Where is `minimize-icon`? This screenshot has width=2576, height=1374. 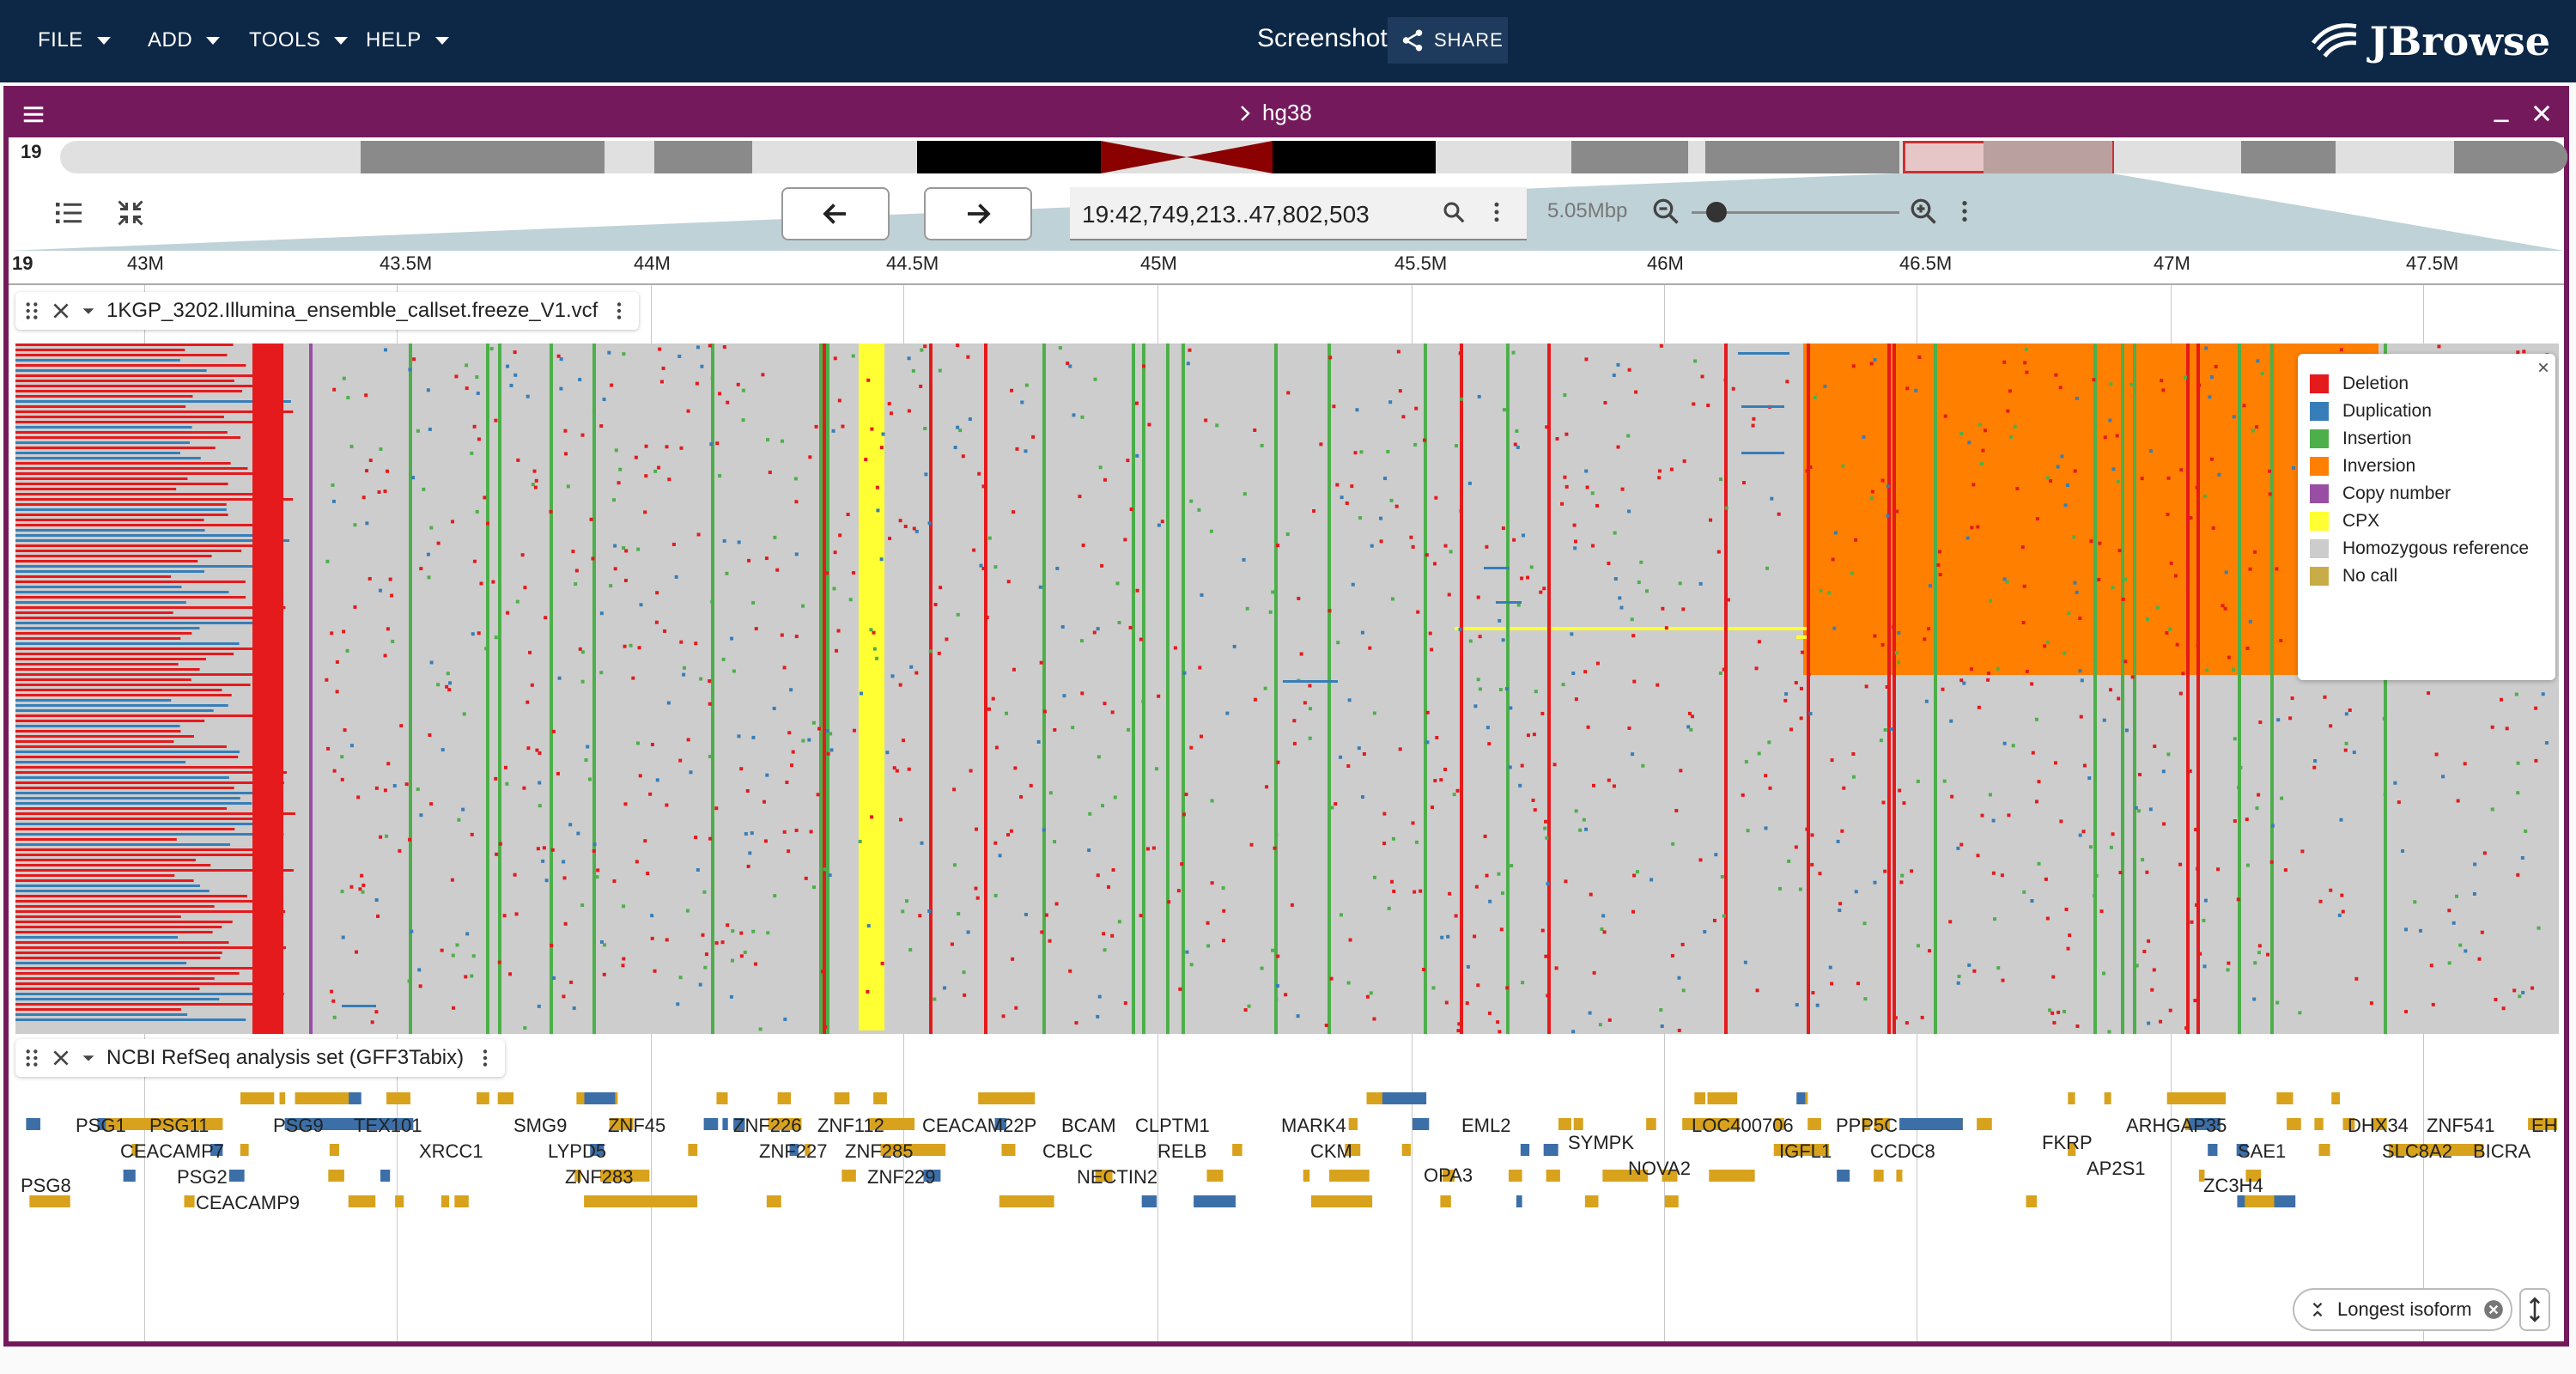 minimize-icon is located at coordinates (2501, 114).